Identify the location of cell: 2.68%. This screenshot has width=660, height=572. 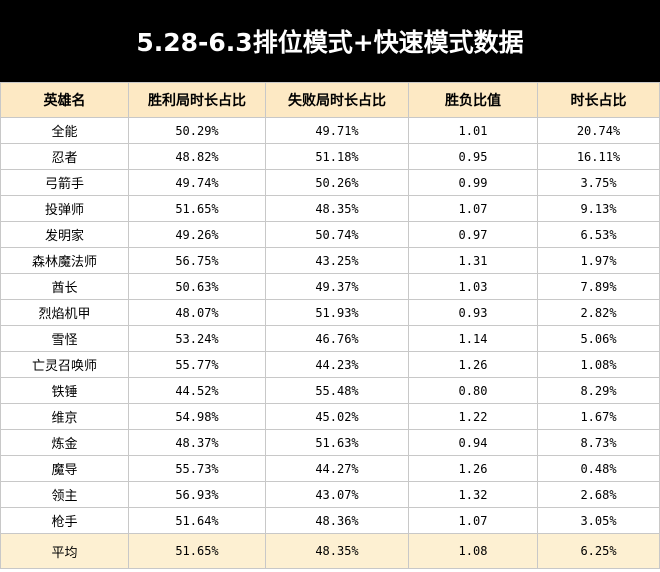
(598, 494).